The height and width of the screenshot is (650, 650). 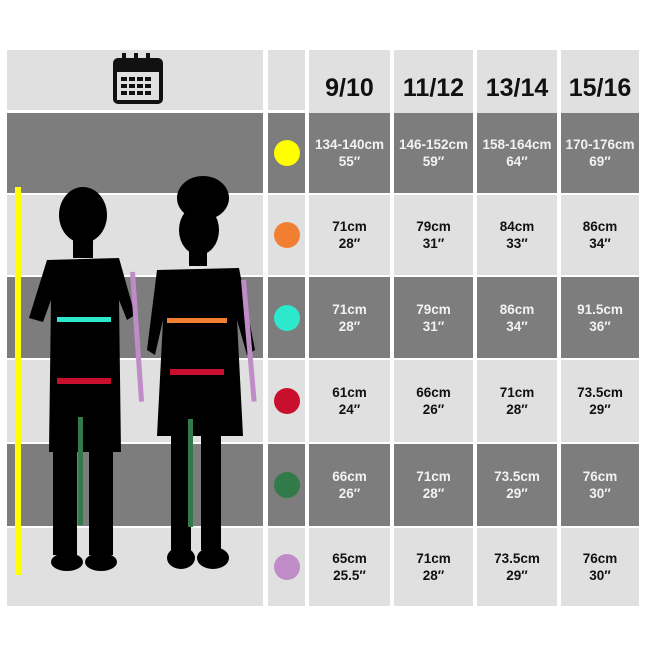 I want to click on size-header: 11/12, so click(x=433, y=84).